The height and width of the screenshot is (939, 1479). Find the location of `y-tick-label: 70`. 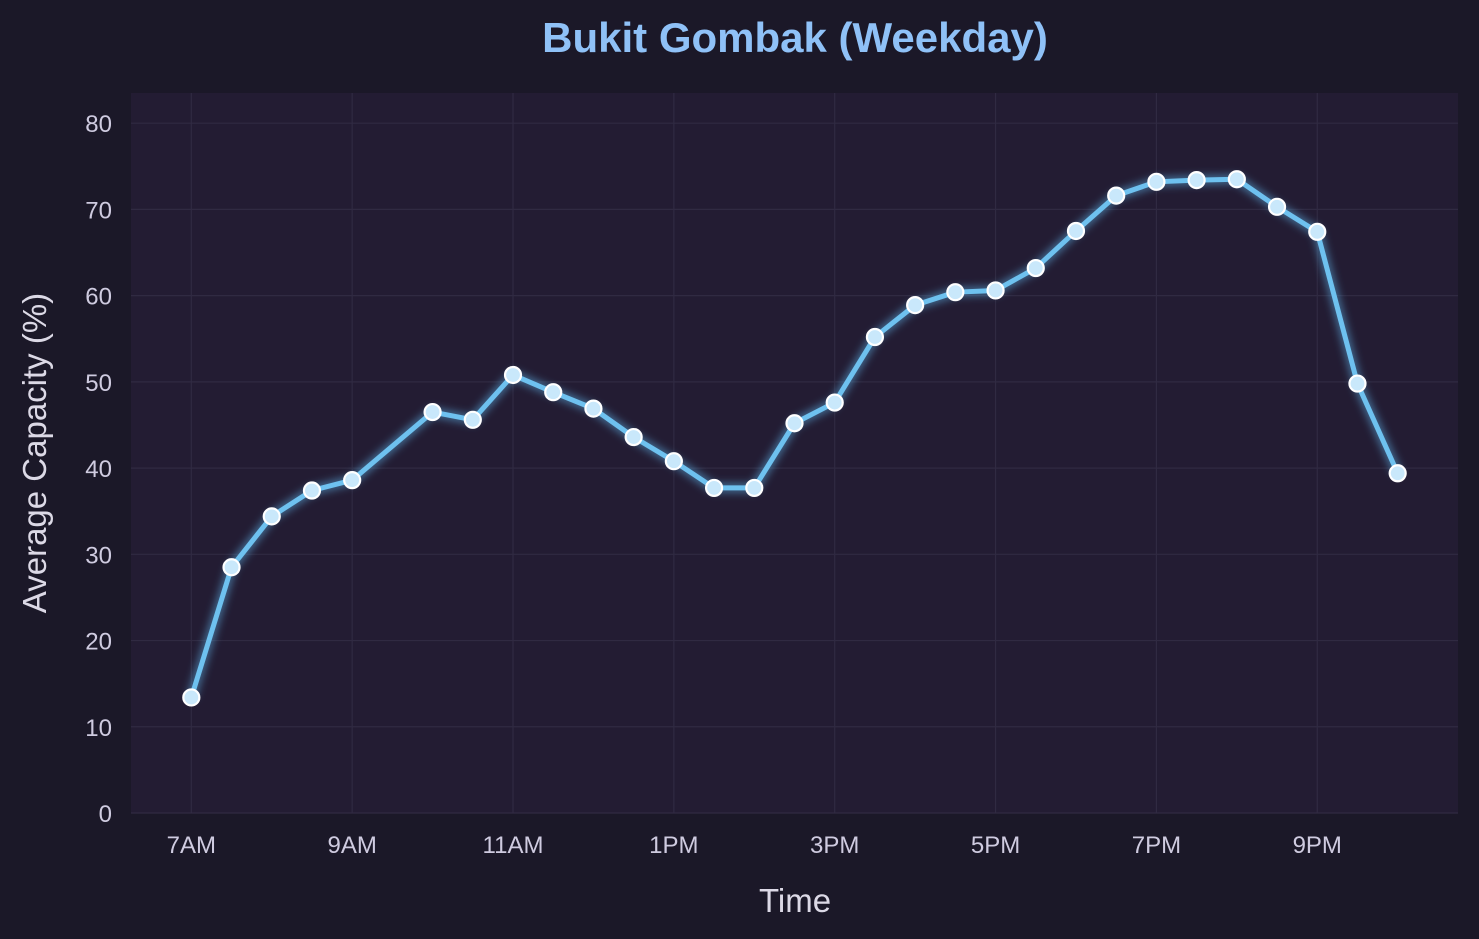

y-tick-label: 70 is located at coordinates (98, 210).